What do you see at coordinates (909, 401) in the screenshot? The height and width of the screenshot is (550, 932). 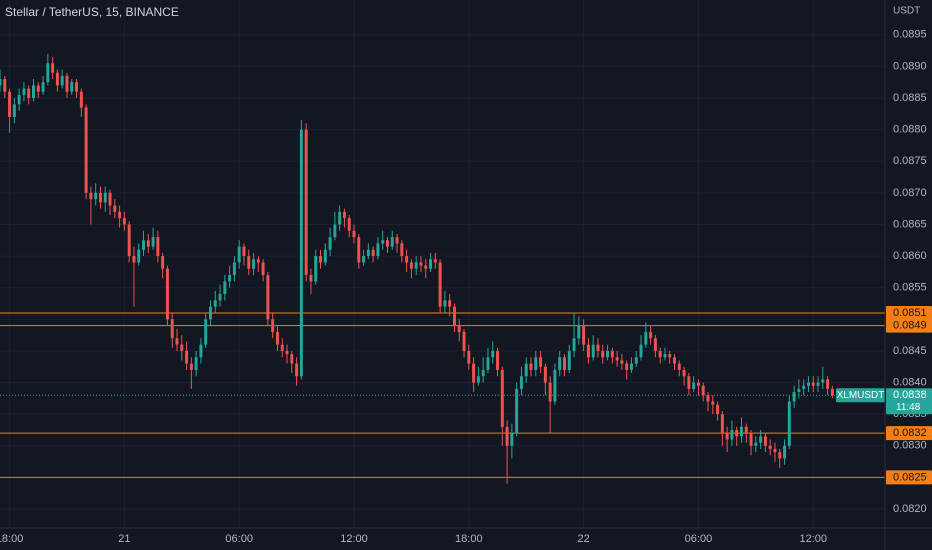 I see `last-price-box` at bounding box center [909, 401].